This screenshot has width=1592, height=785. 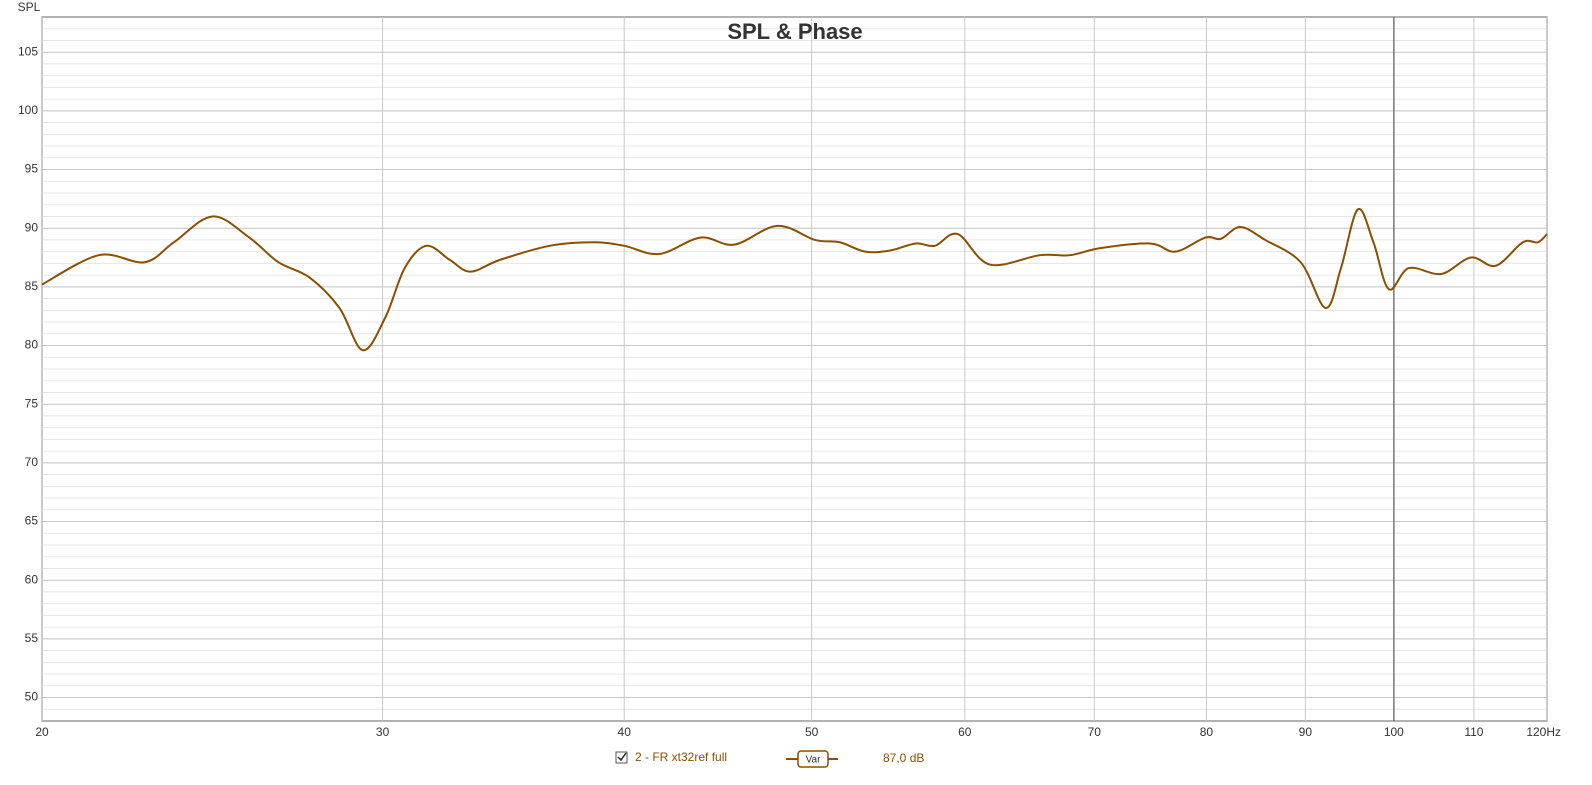 What do you see at coordinates (794, 31) in the screenshot?
I see `chart-title: SPL & Phase` at bounding box center [794, 31].